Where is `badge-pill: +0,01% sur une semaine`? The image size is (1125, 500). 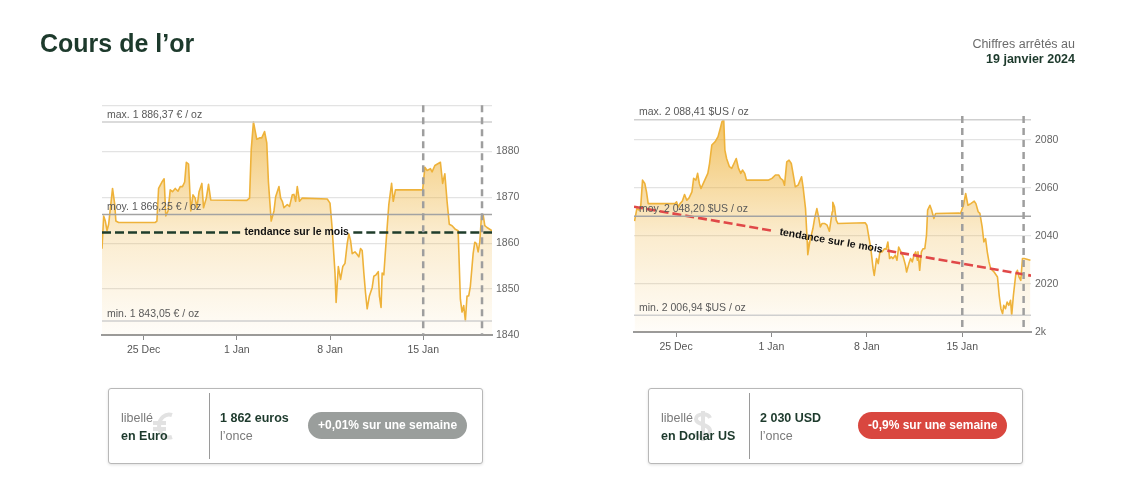 badge-pill: +0,01% sur une semaine is located at coordinates (388, 425).